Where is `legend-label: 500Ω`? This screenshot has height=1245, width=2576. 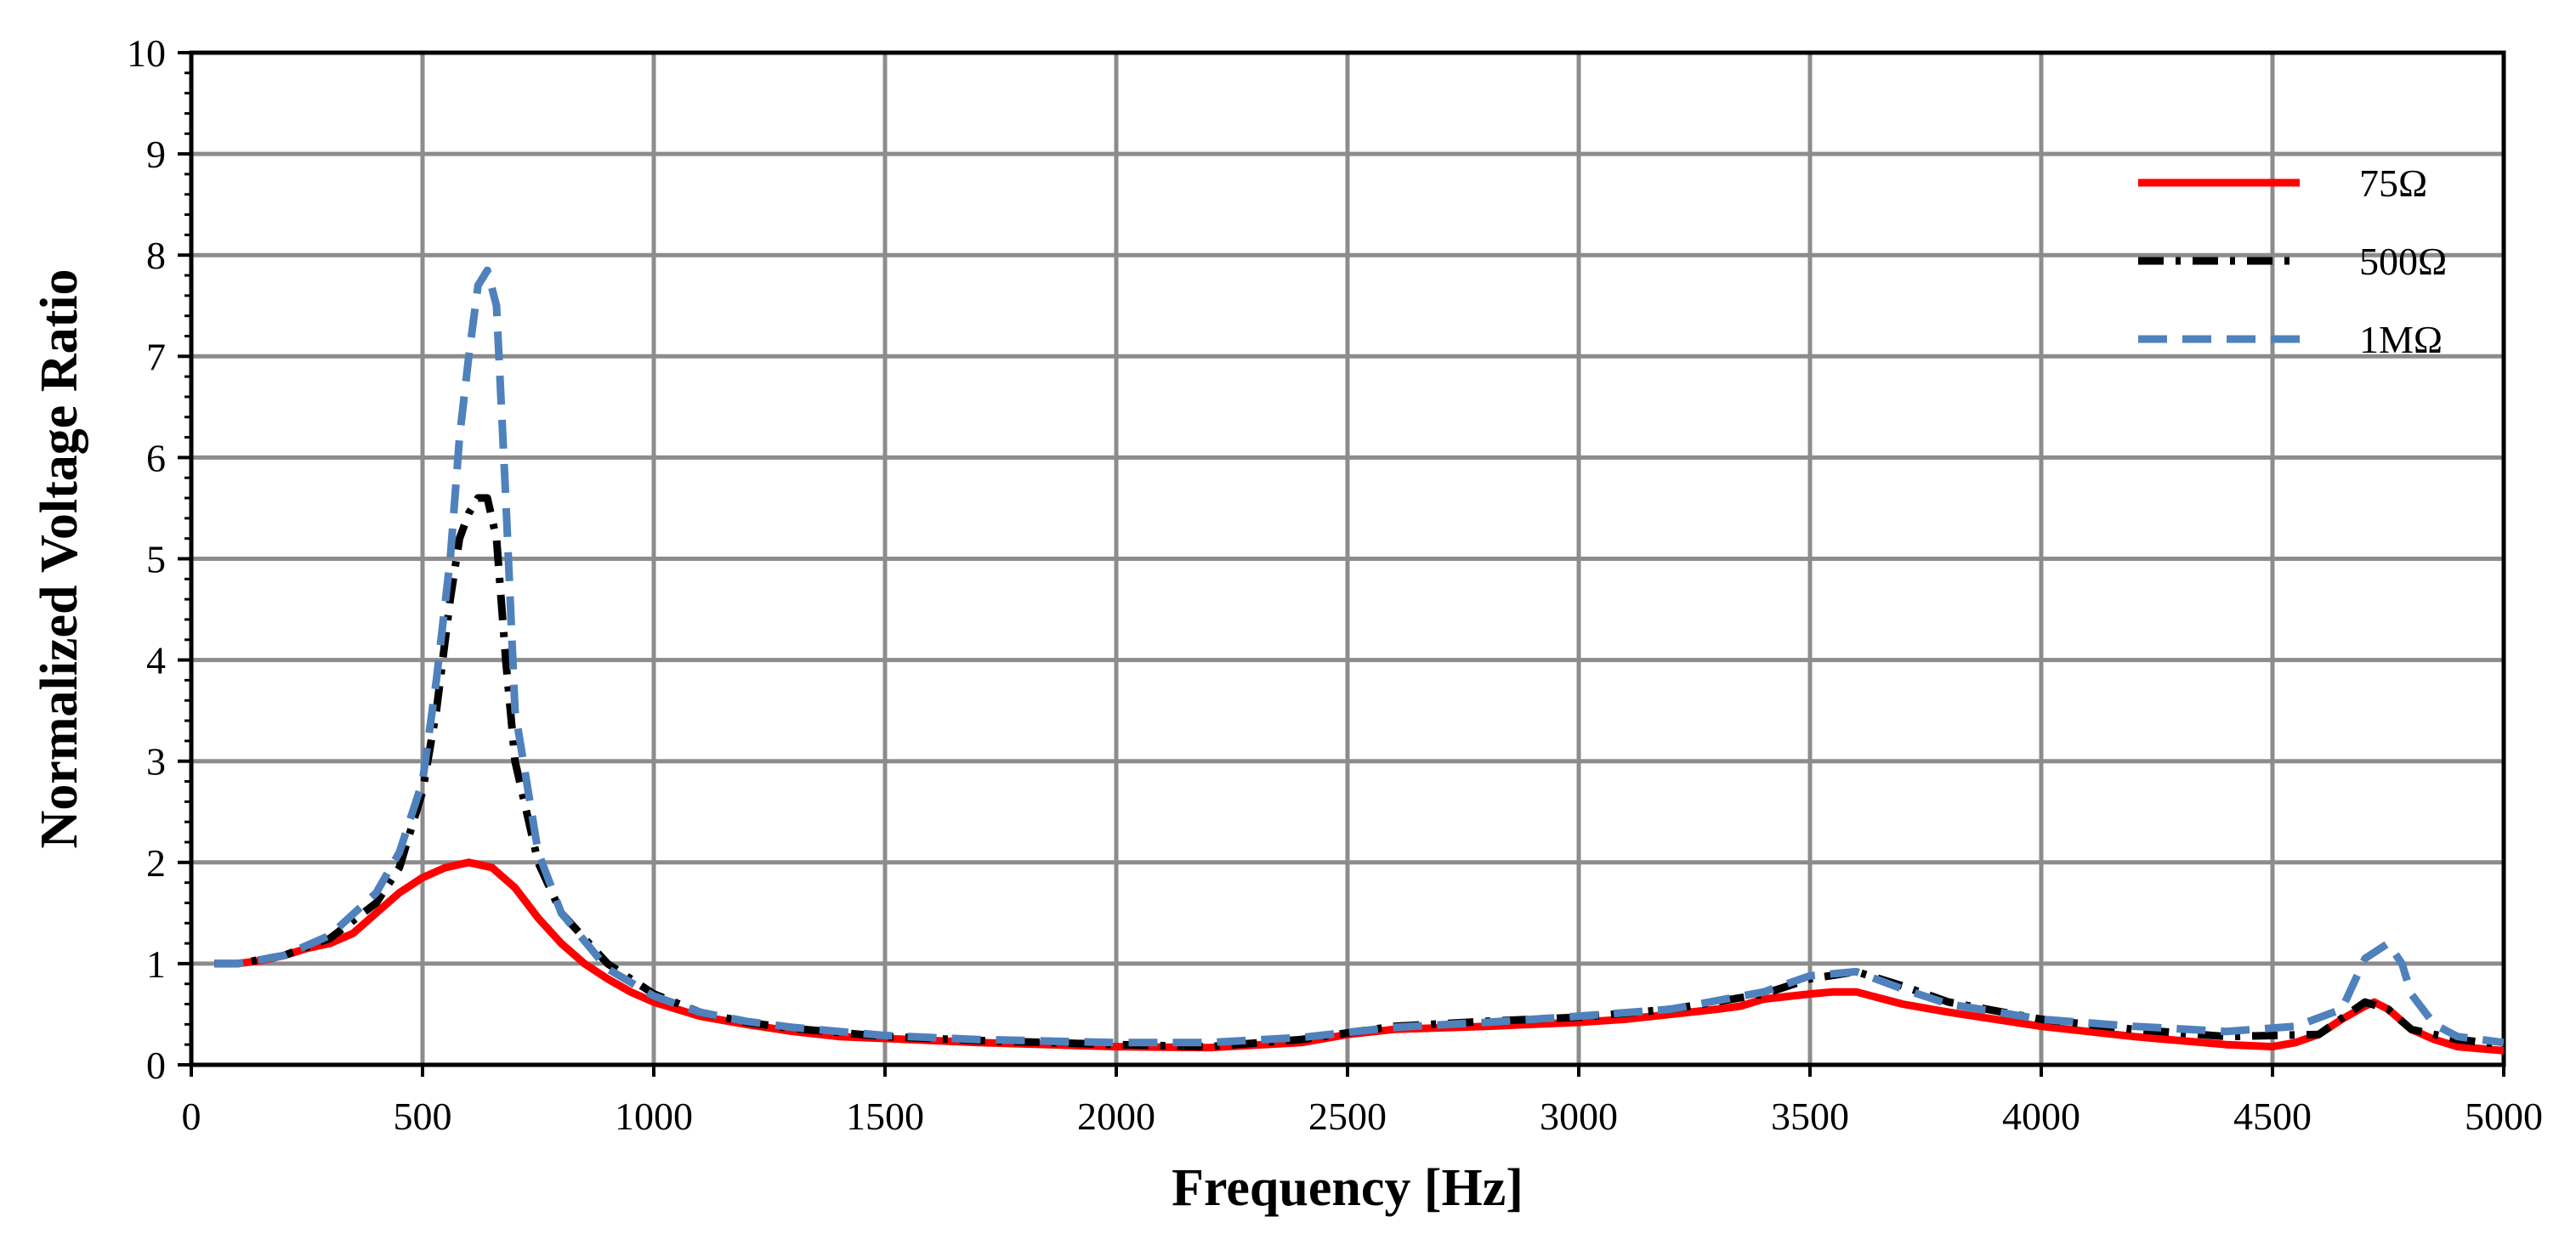
legend-label: 500Ω is located at coordinates (2403, 261).